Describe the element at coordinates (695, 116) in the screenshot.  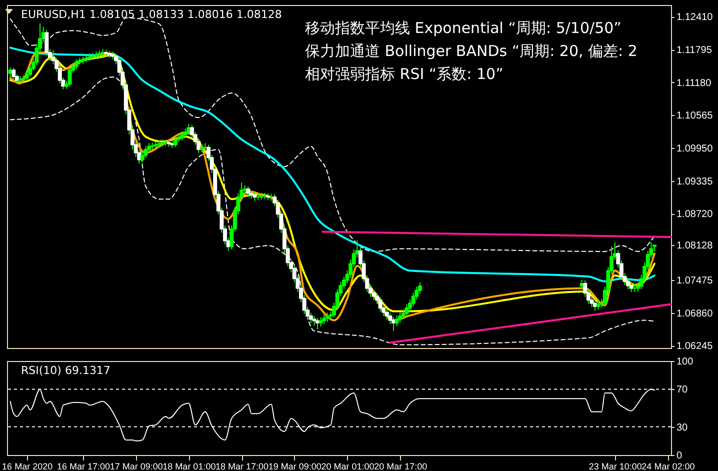
I see `y-tick-label: 1.10565` at that location.